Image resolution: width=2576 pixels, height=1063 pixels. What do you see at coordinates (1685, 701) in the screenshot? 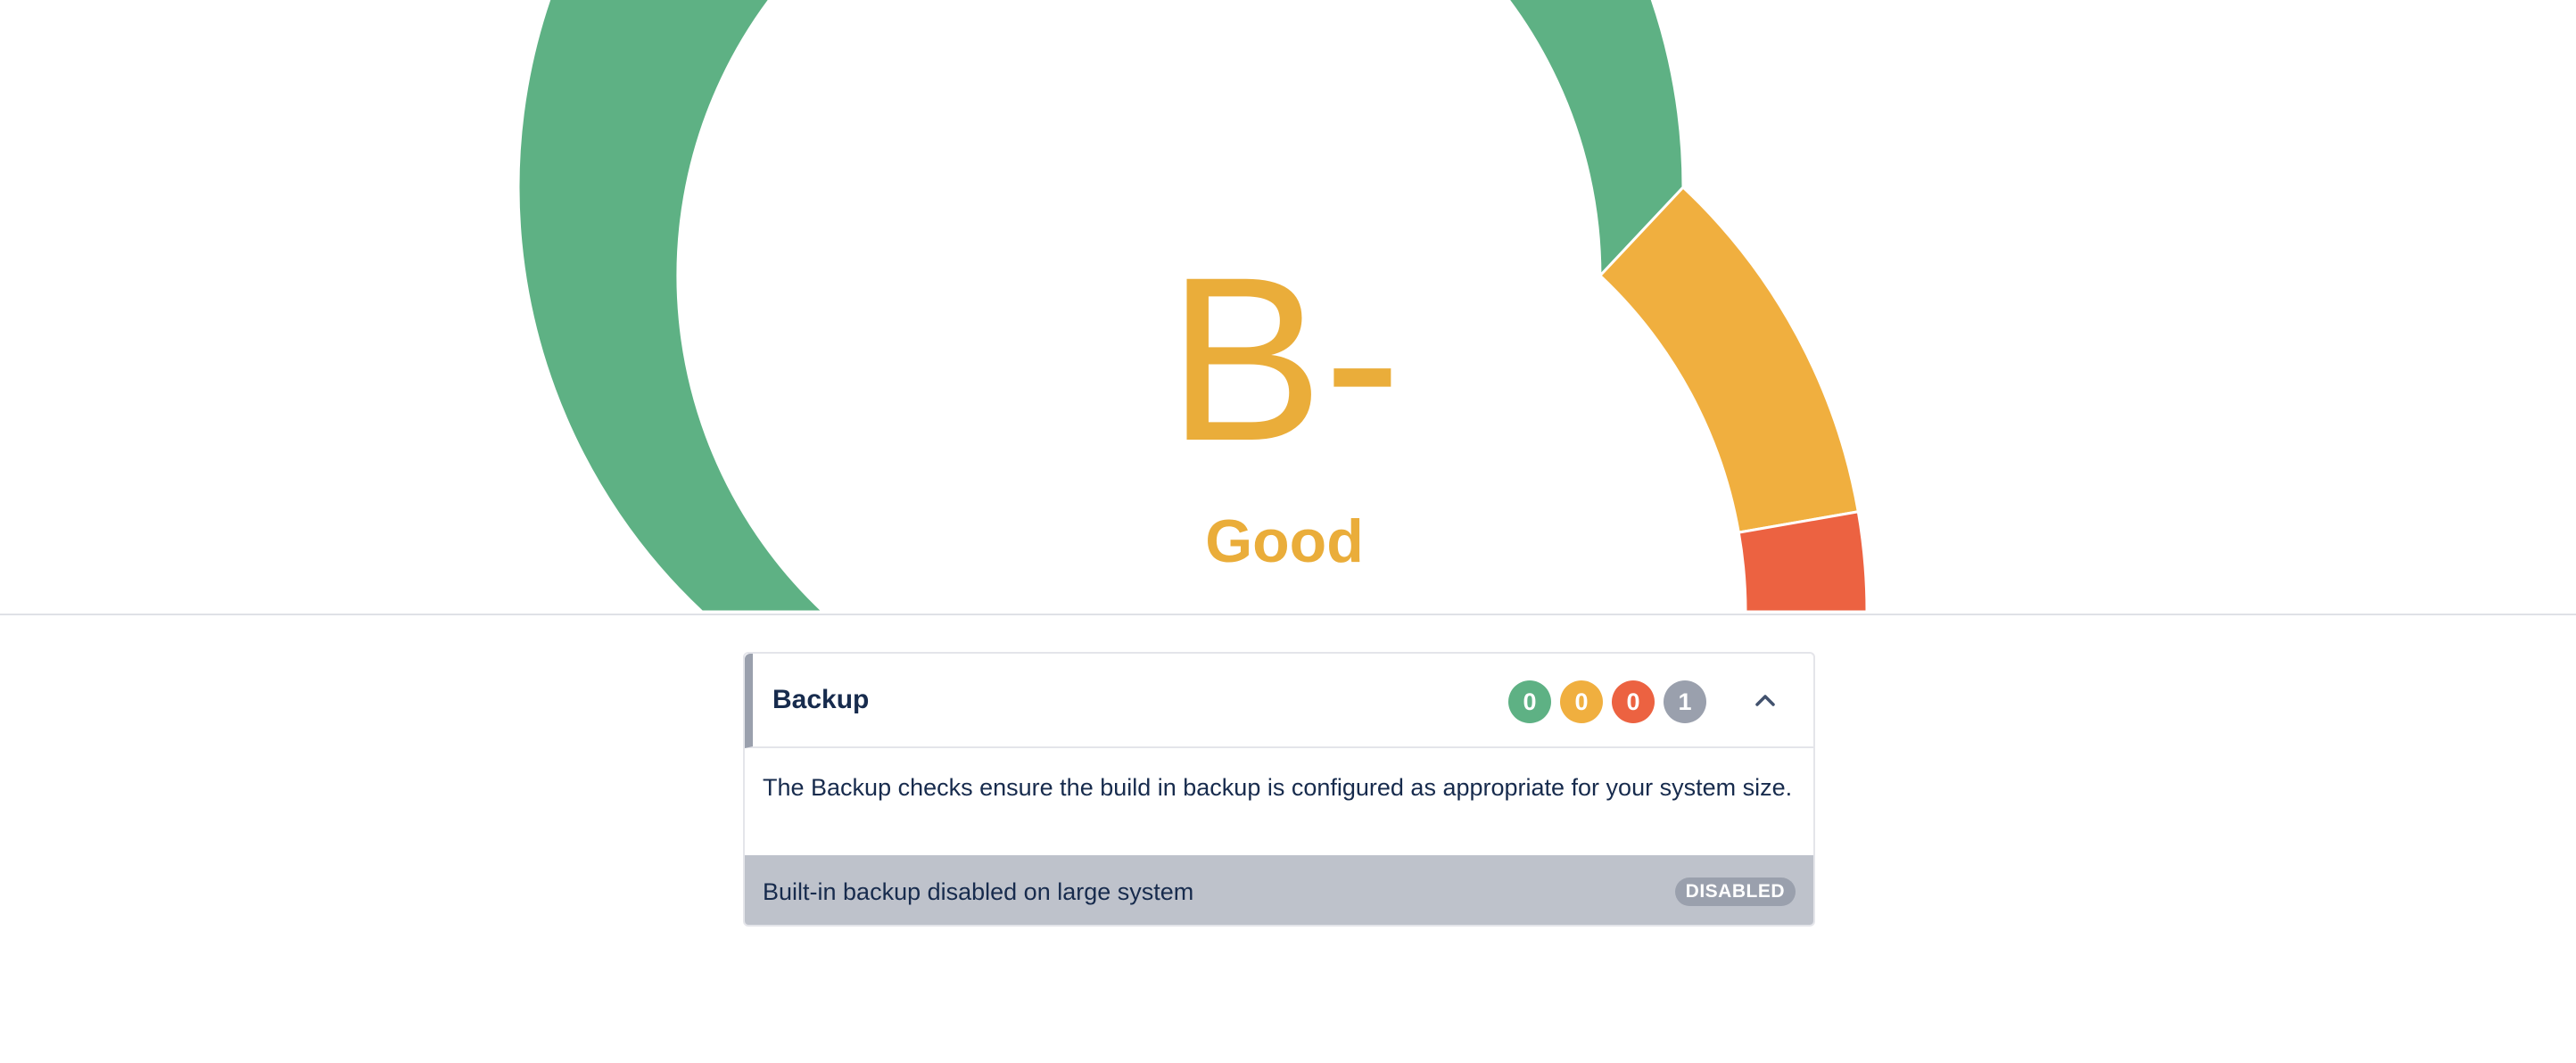
I see `disabled-count-badge: 1` at bounding box center [1685, 701].